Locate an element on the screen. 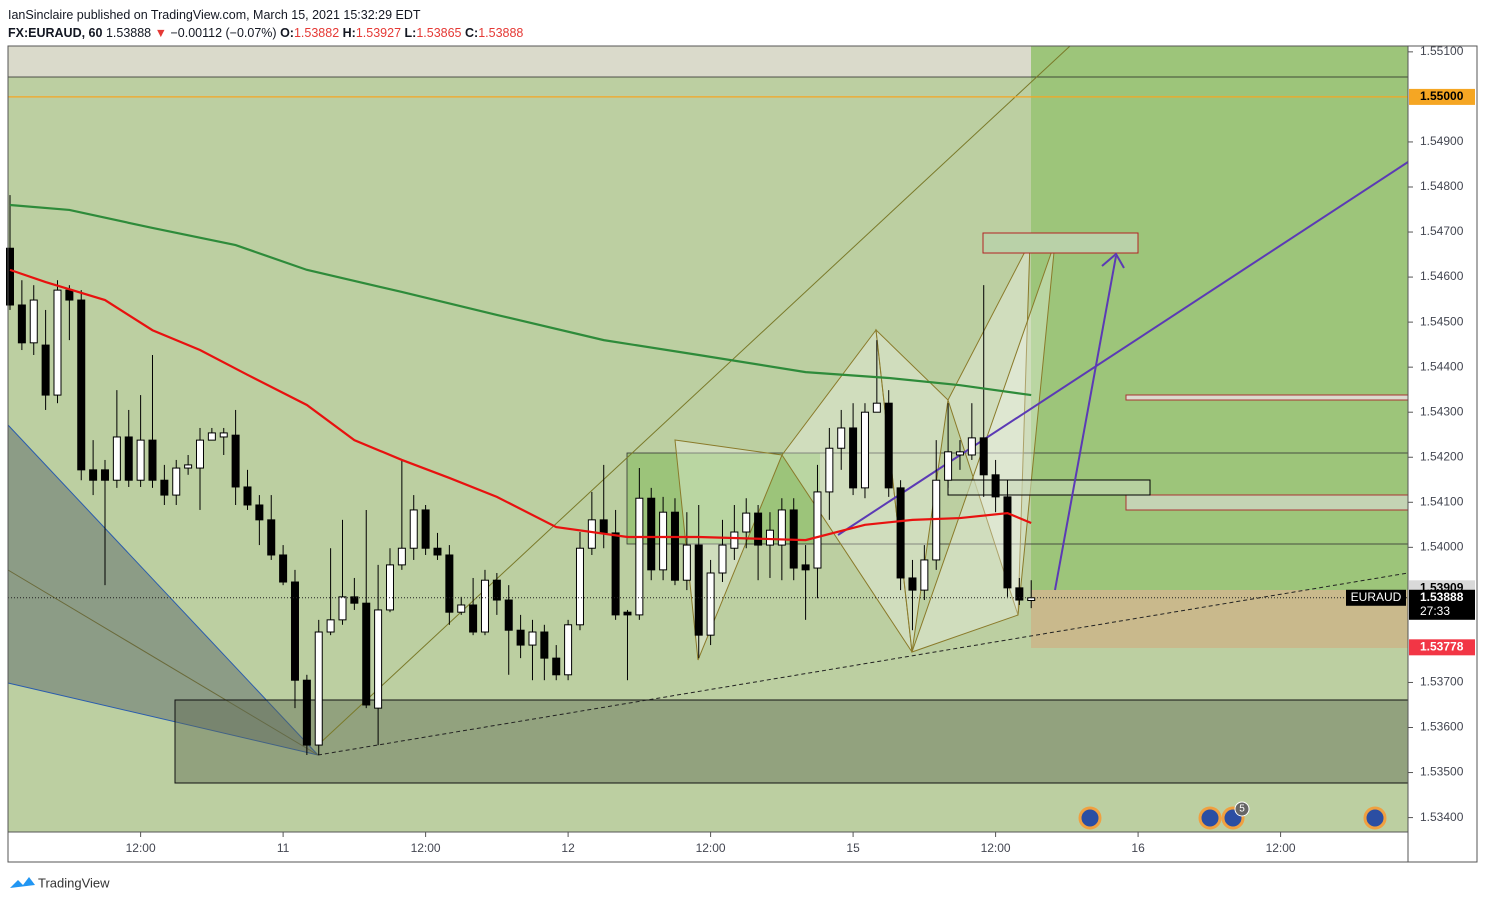  y-tick-label: 1.54500 is located at coordinates (1442, 321).